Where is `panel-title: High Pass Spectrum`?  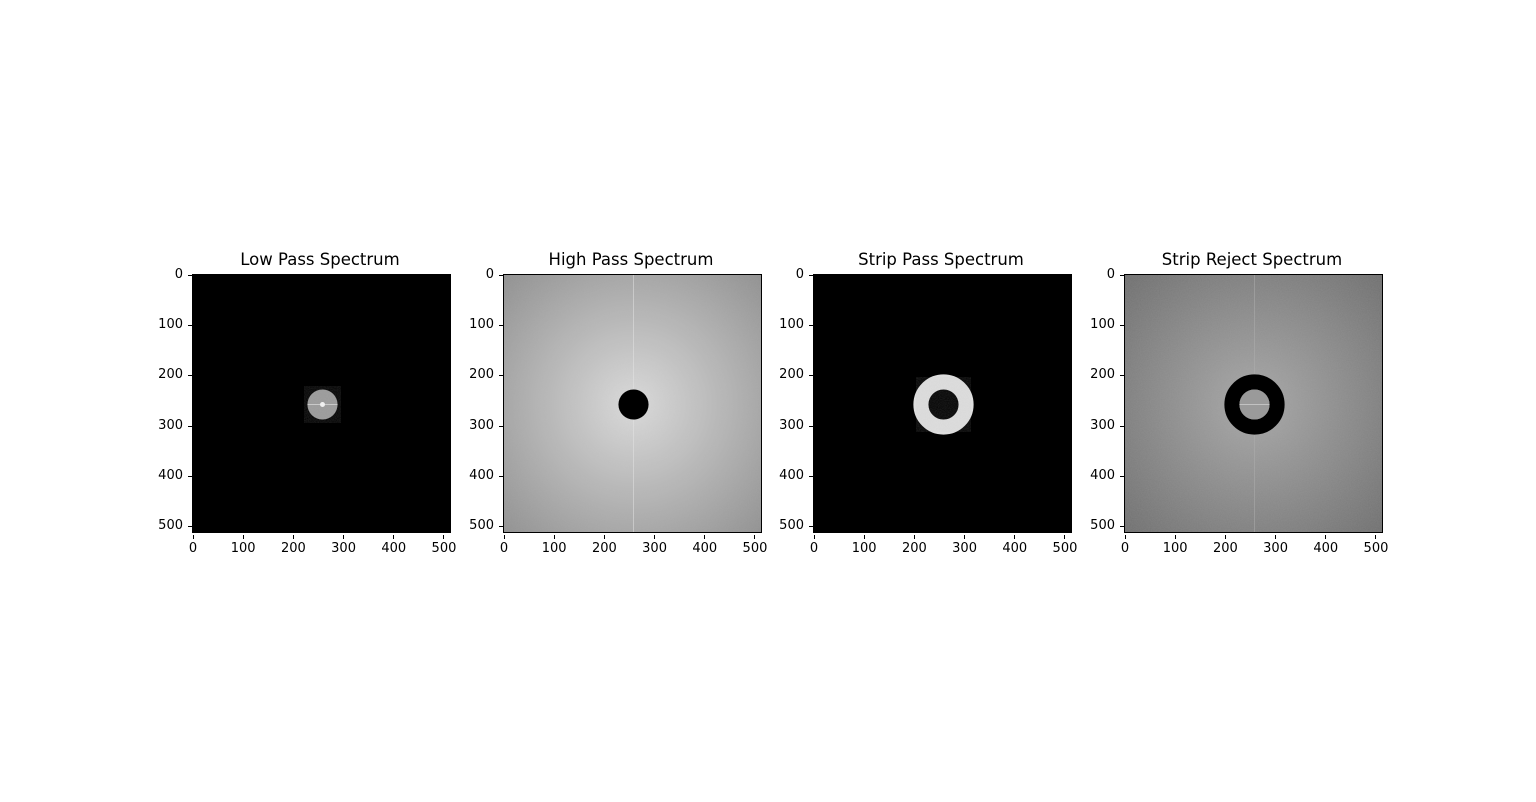
panel-title: High Pass Spectrum is located at coordinates (631, 259).